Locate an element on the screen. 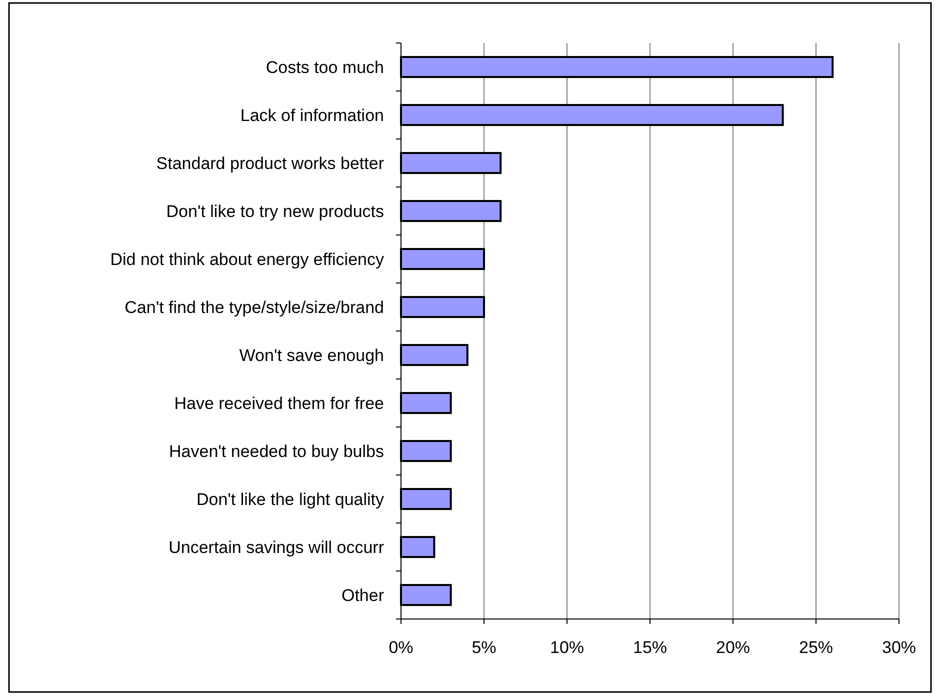  y-tick-label: Uncertain savings will occurr is located at coordinates (276, 547).